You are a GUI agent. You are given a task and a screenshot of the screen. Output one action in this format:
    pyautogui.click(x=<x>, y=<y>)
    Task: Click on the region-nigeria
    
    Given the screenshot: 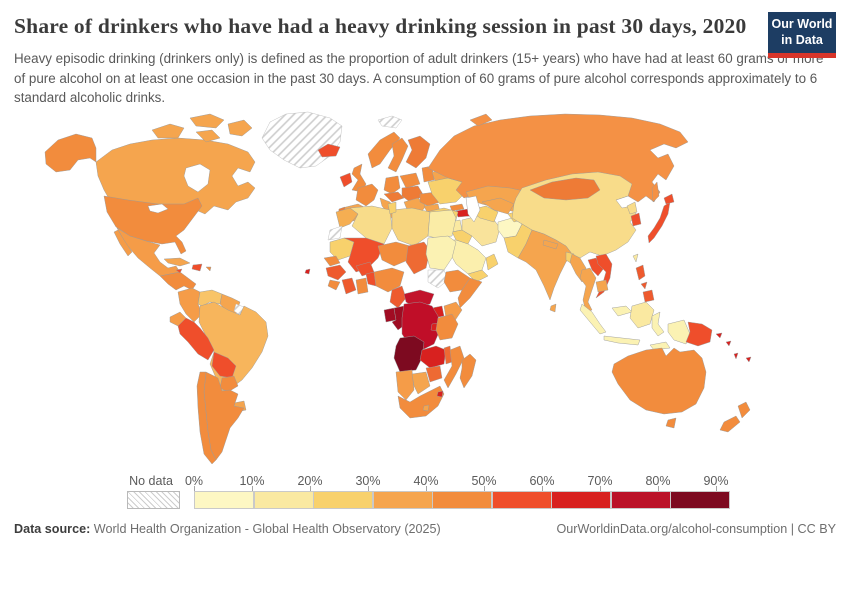 What is the action you would take?
    pyautogui.click(x=389, y=279)
    